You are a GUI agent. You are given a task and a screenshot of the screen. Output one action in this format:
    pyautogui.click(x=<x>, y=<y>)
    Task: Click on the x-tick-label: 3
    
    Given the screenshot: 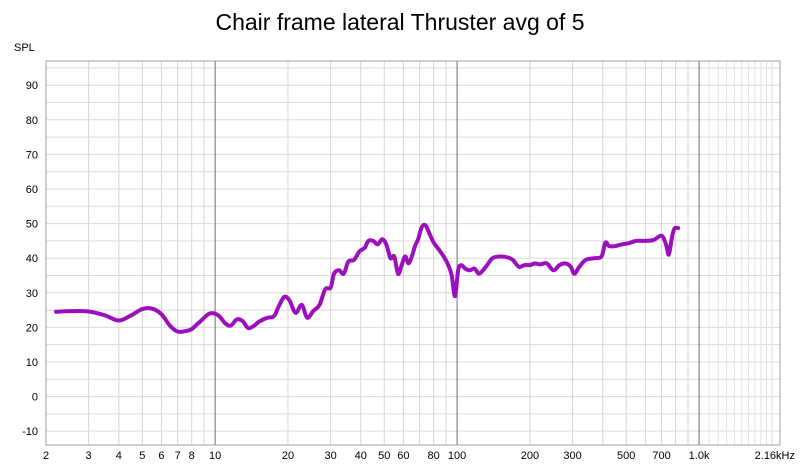 What is the action you would take?
    pyautogui.click(x=89, y=456)
    